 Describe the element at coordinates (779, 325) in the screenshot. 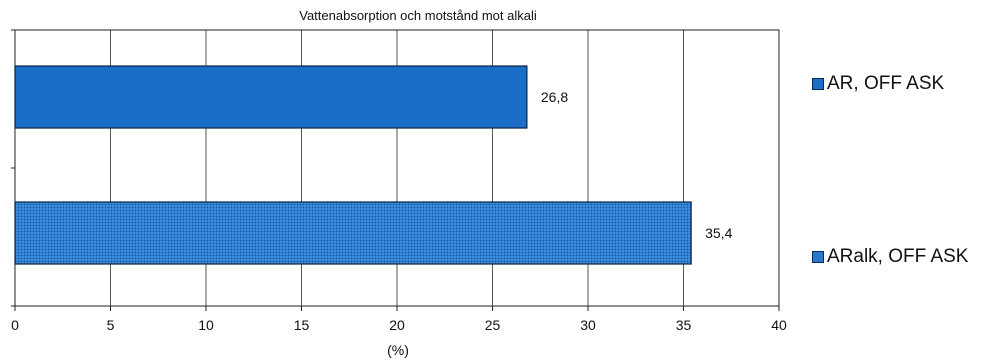

I see `x-tick-label: 40` at that location.